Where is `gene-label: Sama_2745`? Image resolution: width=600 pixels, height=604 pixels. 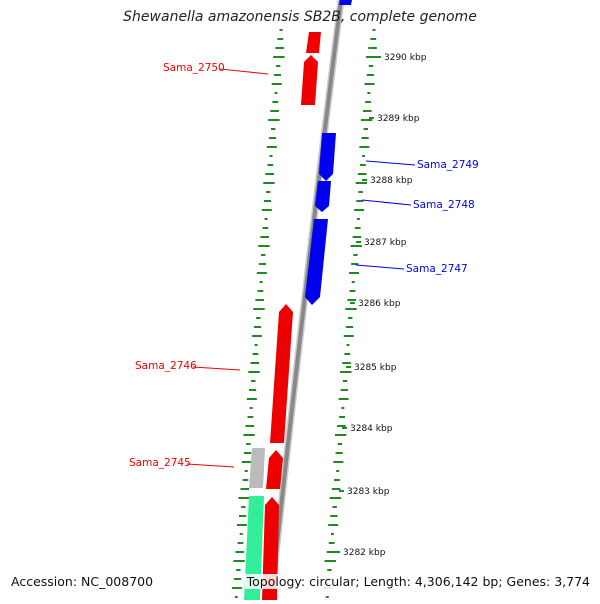 gene-label: Sama_2745 is located at coordinates (160, 463).